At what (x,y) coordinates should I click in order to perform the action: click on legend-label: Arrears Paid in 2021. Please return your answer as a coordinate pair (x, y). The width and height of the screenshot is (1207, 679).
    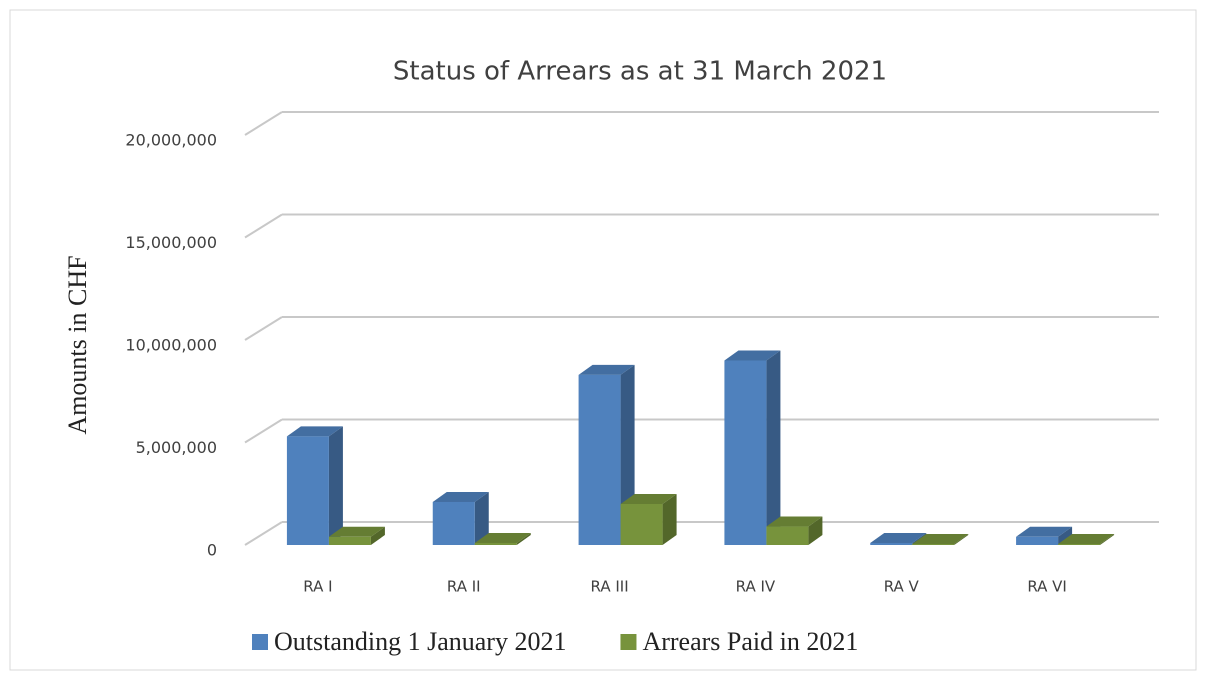
    Looking at the image, I should click on (750, 641).